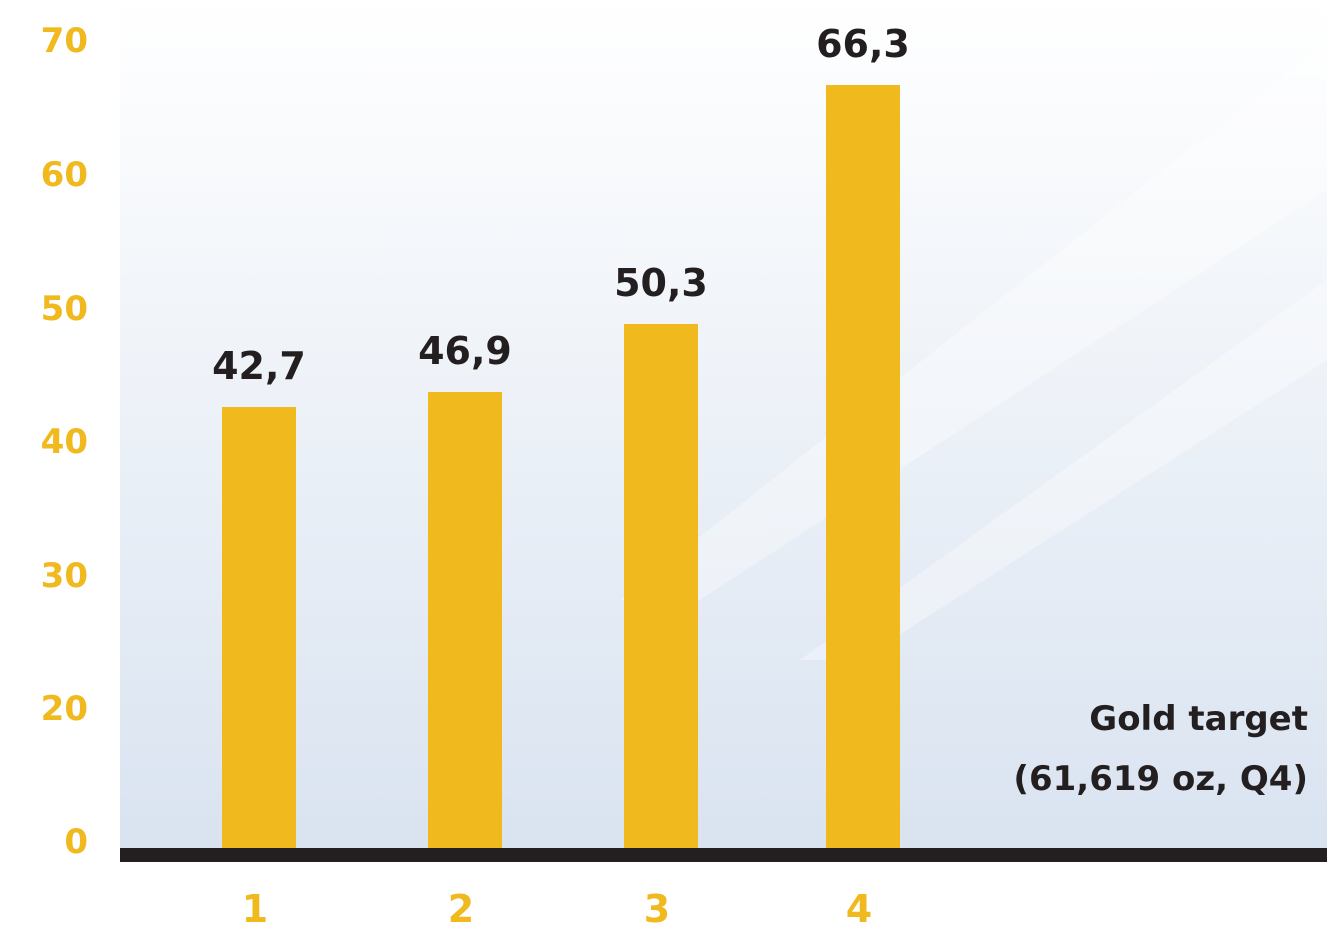 This screenshot has width=1327, height=928. Describe the element at coordinates (64, 41) in the screenshot. I see `y-tick-label: 70` at that location.